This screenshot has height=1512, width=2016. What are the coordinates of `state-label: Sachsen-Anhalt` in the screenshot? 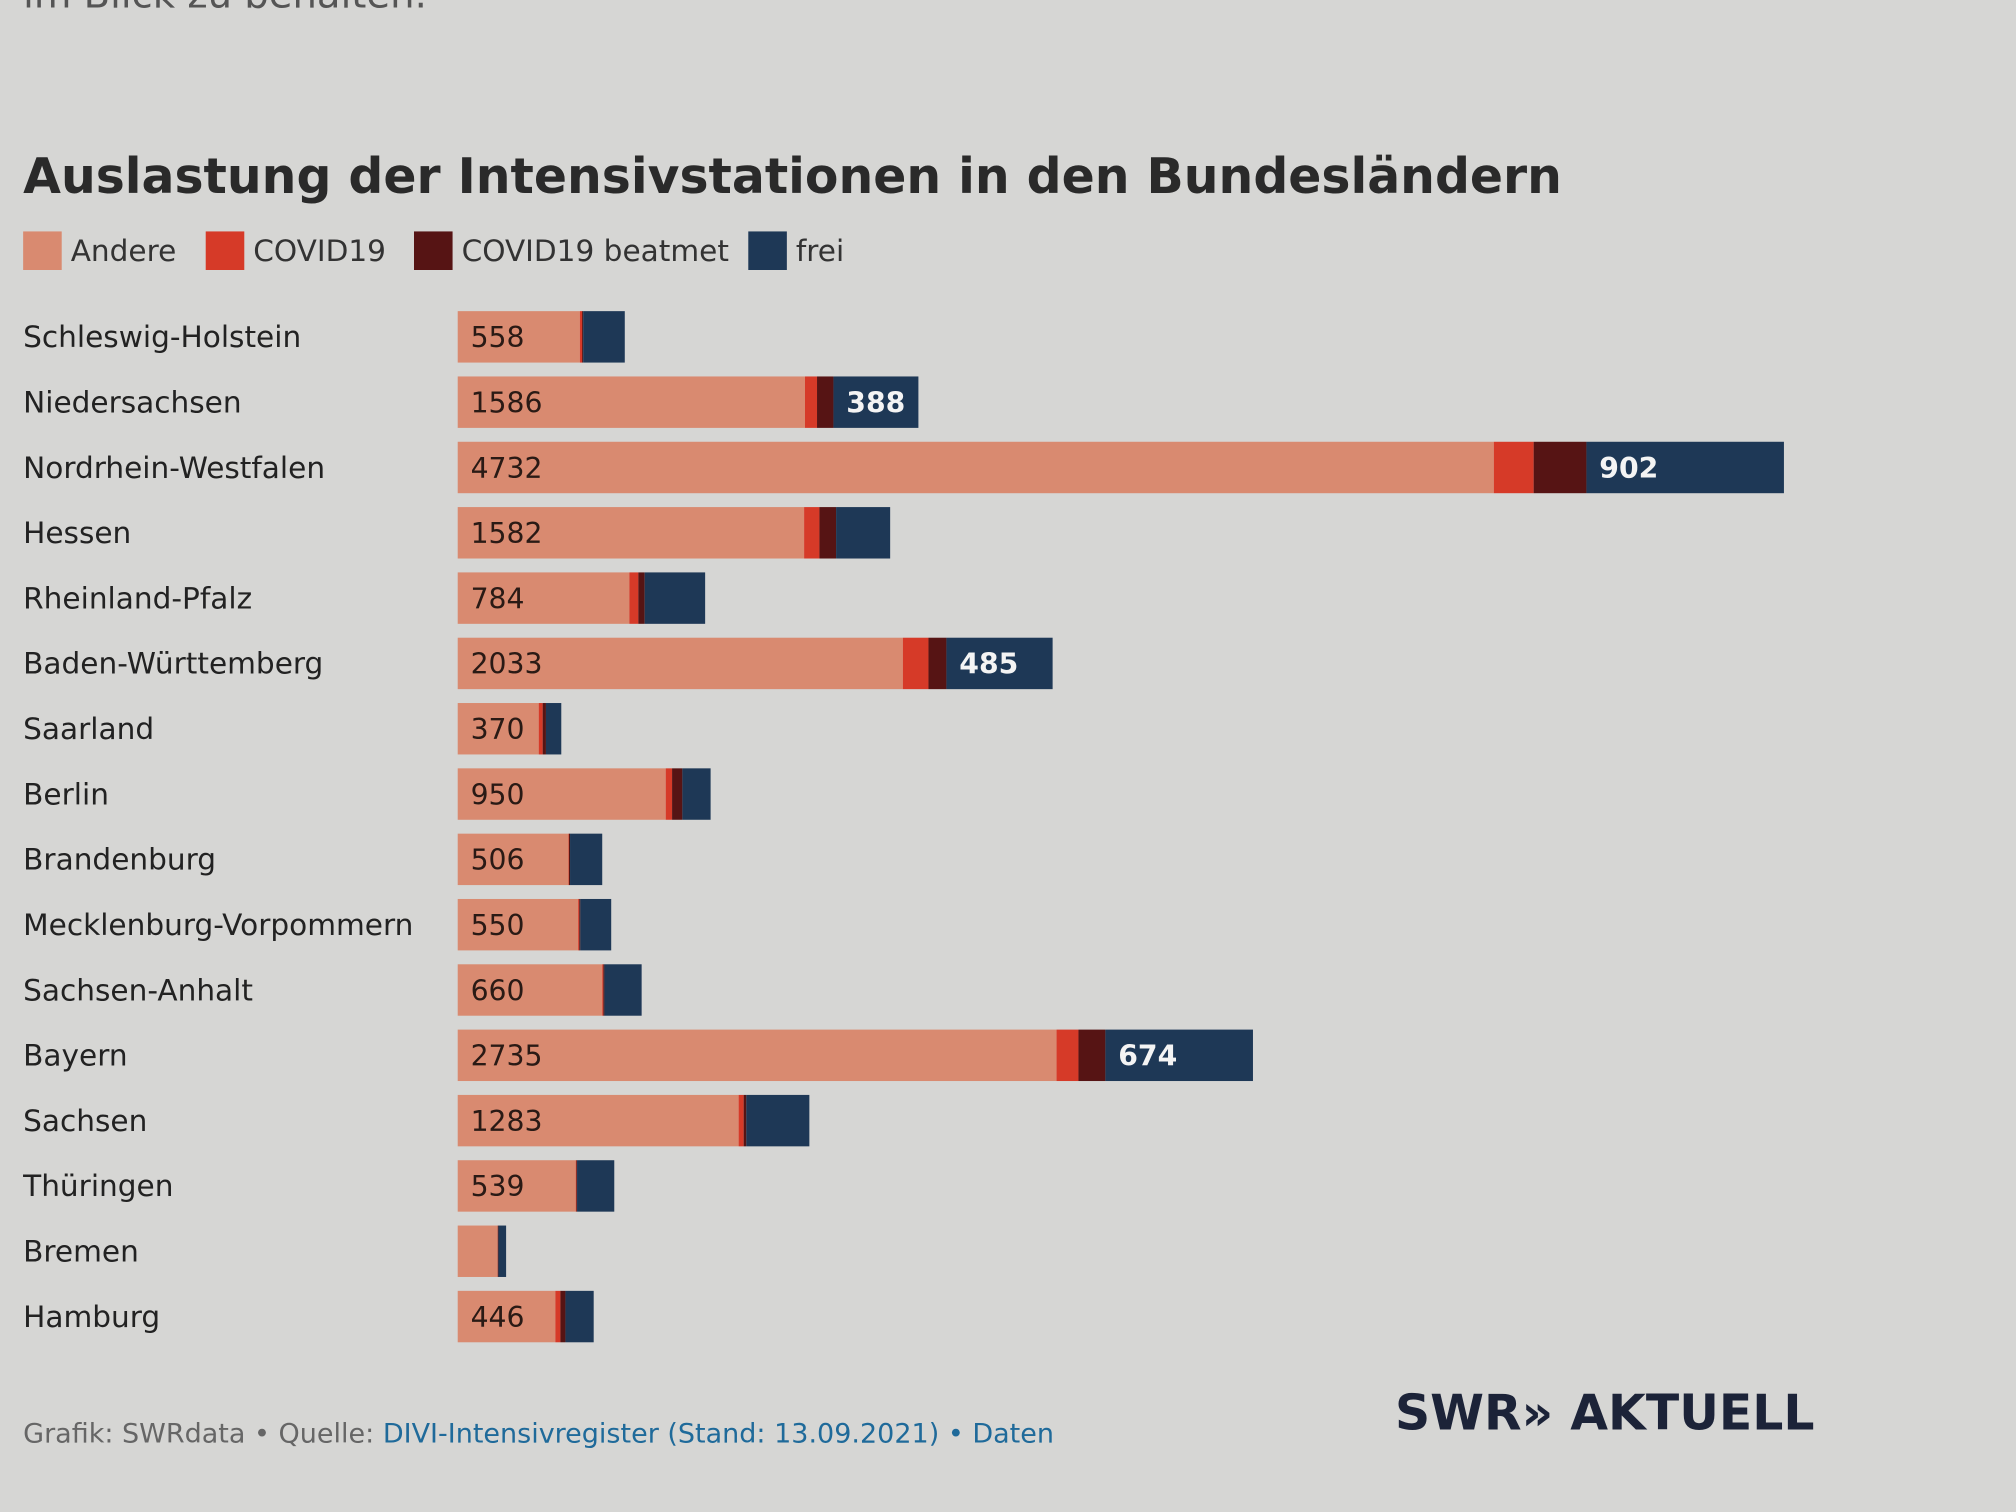 It's located at (138, 990).